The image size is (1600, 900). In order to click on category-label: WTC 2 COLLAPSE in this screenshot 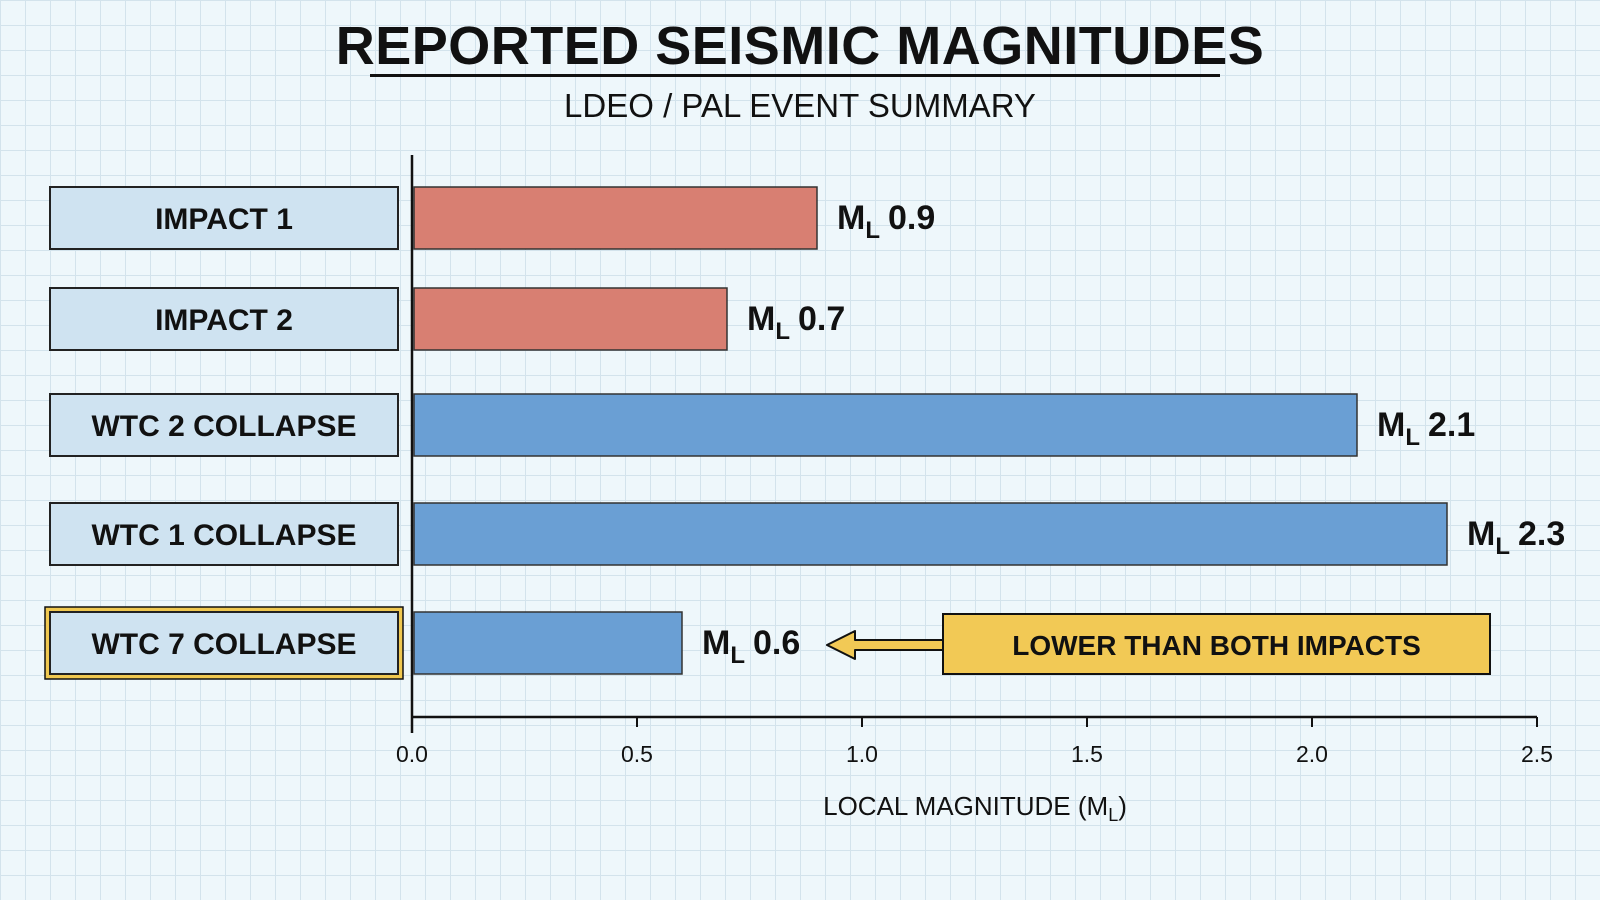, I will do `click(223, 426)`.